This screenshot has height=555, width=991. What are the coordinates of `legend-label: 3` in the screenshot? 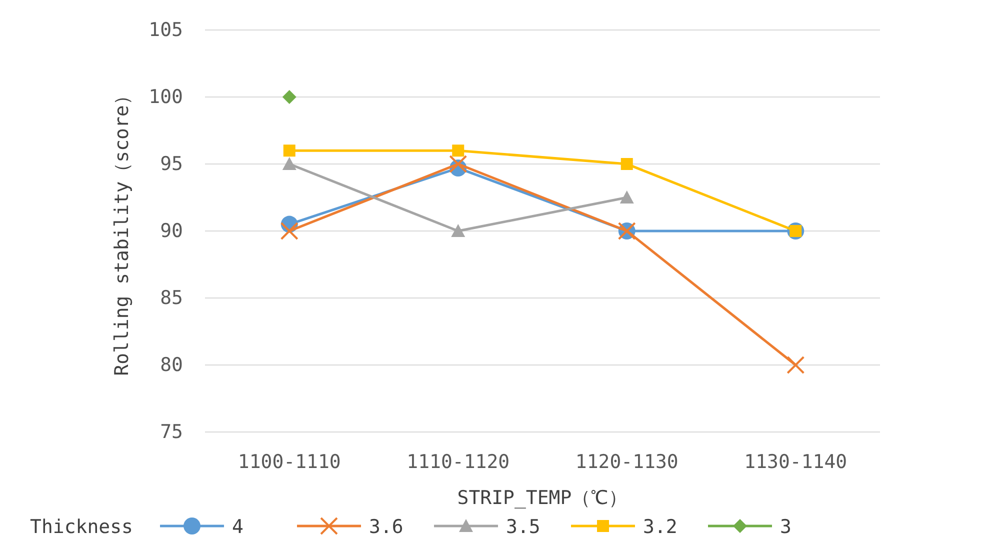 It's located at (786, 527).